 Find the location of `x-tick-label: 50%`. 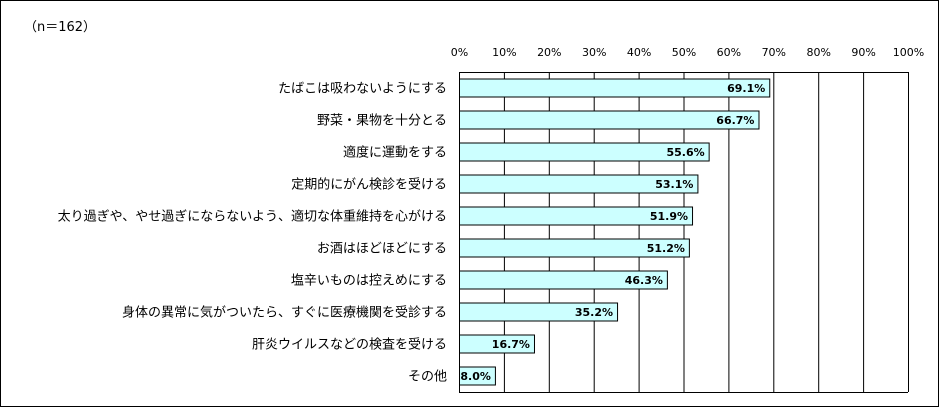

x-tick-label: 50% is located at coordinates (684, 52).